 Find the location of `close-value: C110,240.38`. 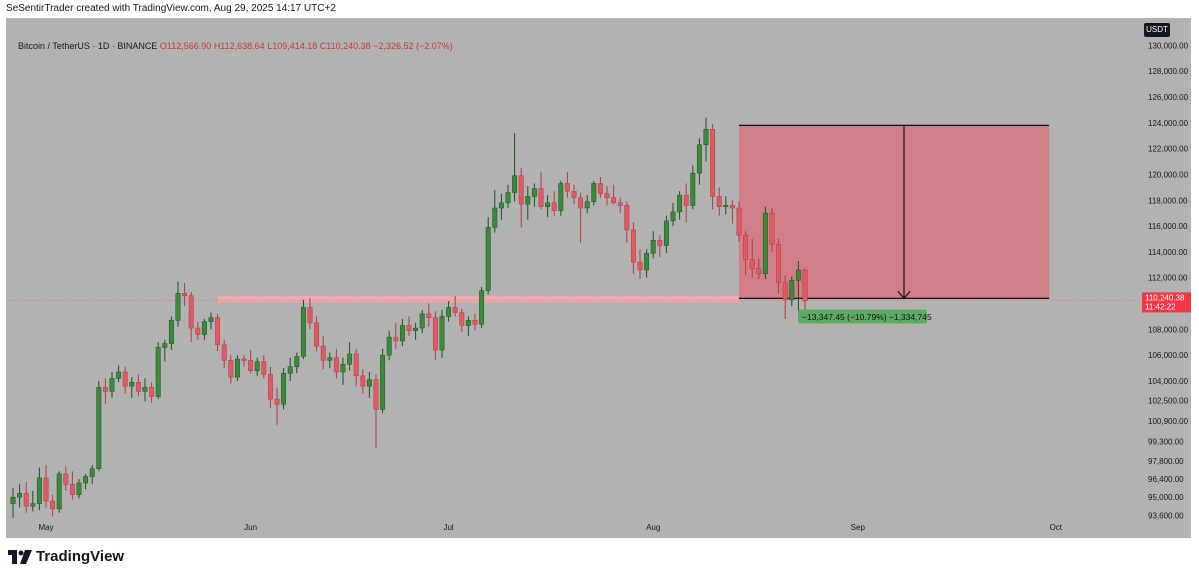

close-value: C110,240.38 is located at coordinates (345, 46).